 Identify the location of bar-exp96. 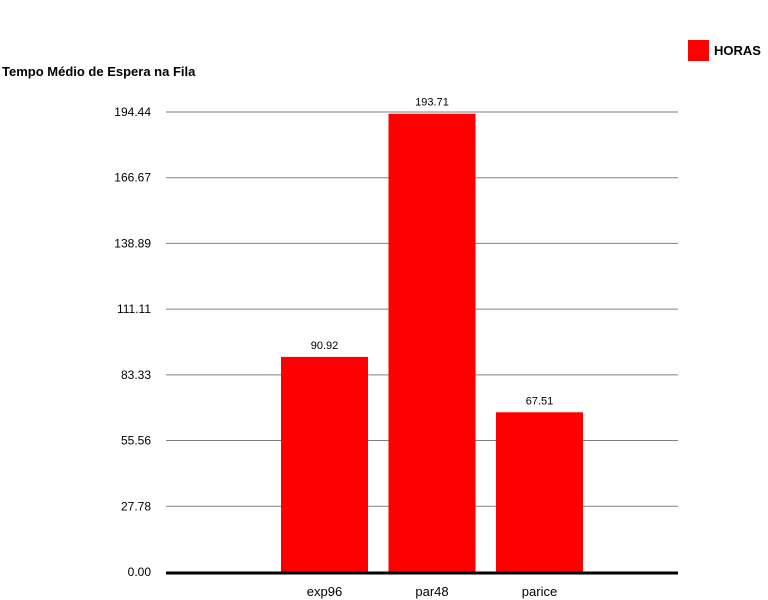
(324, 464).